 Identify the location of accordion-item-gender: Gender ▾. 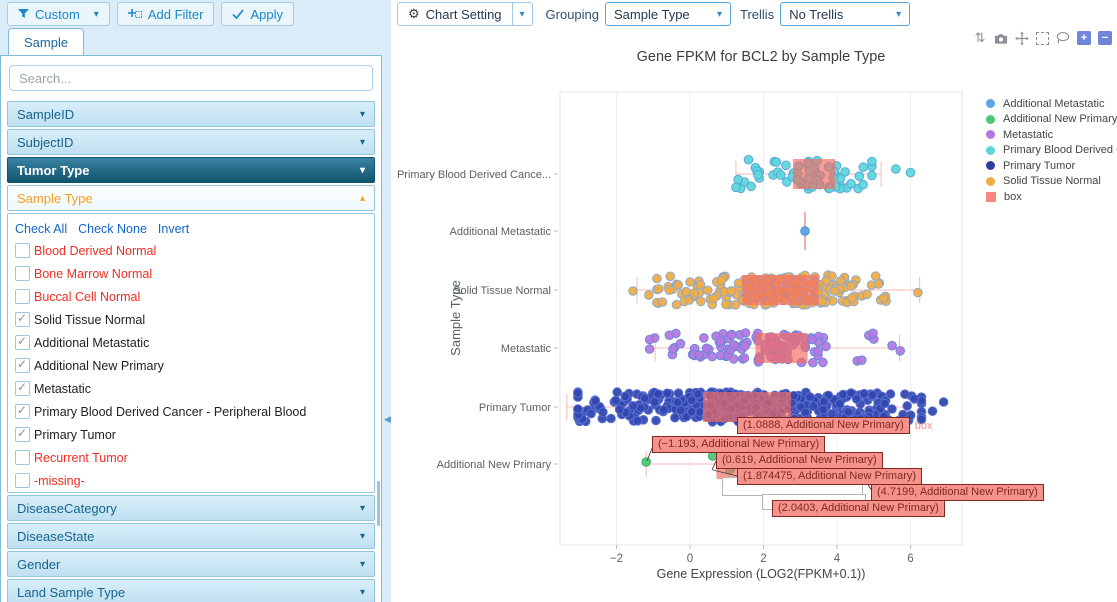
(191, 564).